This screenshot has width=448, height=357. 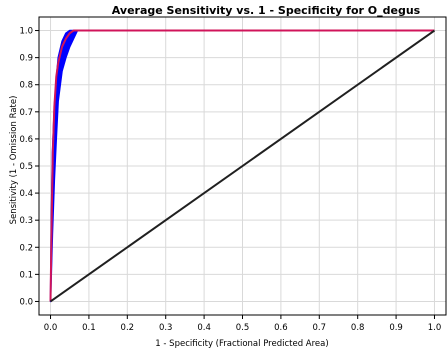 What do you see at coordinates (89, 328) in the screenshot?
I see `x-tick-label: 0.1` at bounding box center [89, 328].